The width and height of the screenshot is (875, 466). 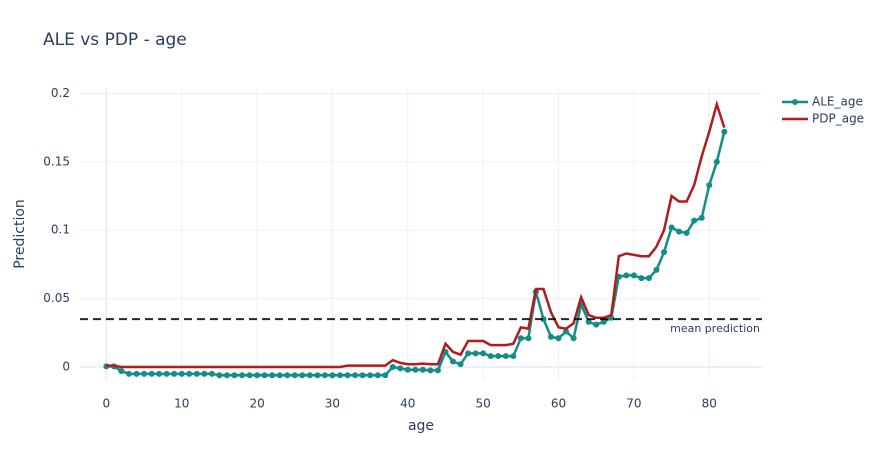 I want to click on y-tick-label: 0.2, so click(x=60, y=93).